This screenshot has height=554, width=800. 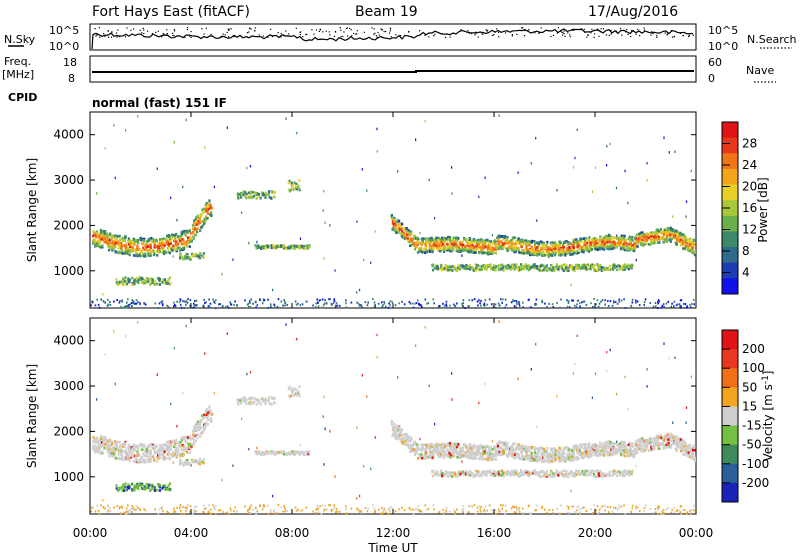 I want to click on colorbar-swatch, so click(x=730, y=192).